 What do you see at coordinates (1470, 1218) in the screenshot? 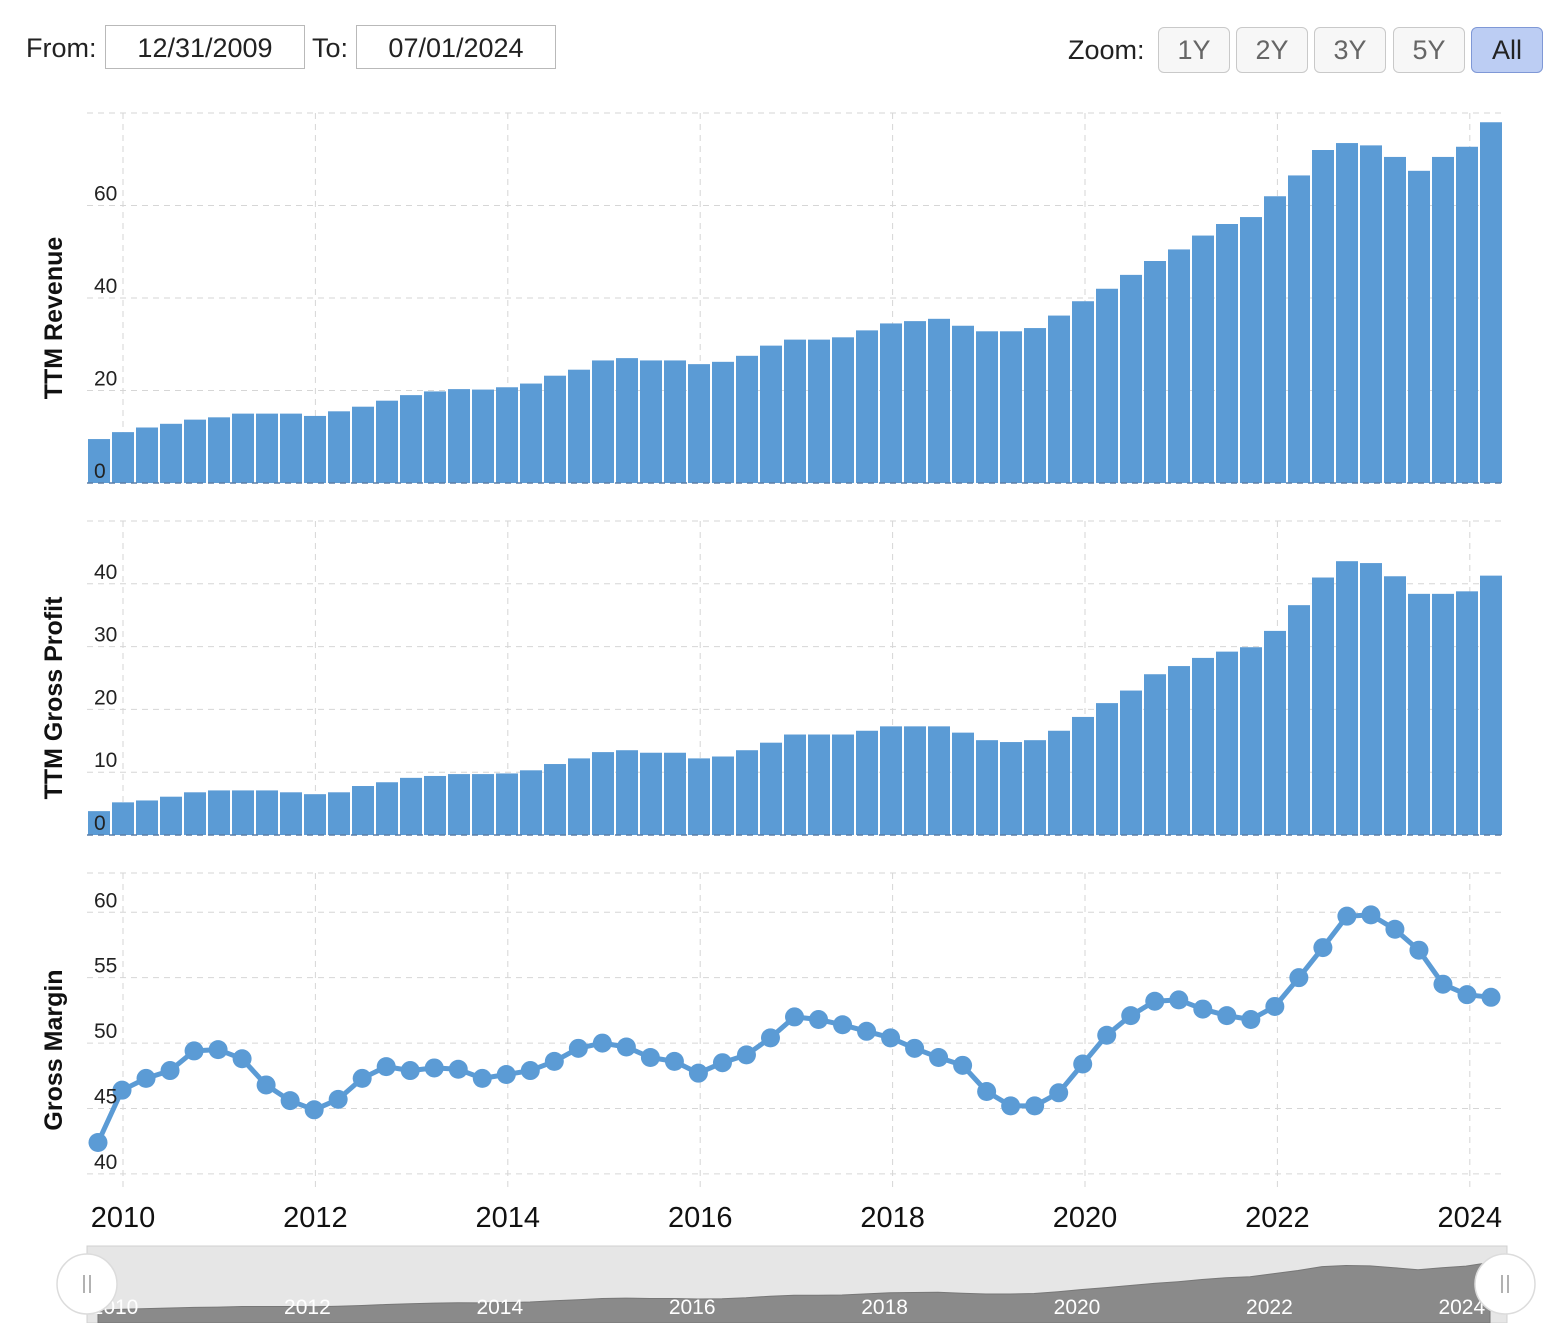
I see `x-tick-label: 2024` at bounding box center [1470, 1218].